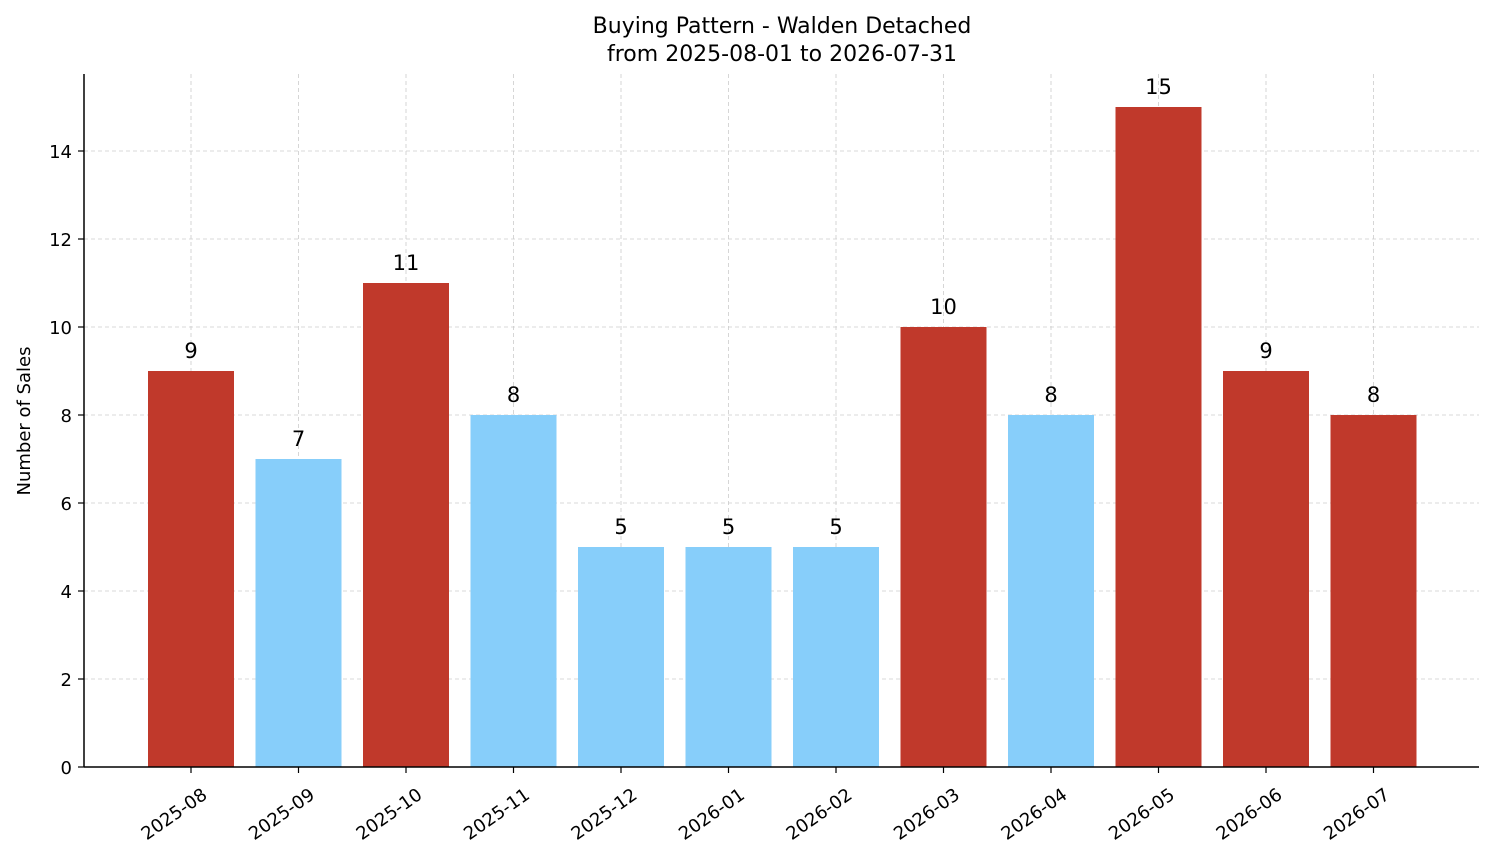  Describe the element at coordinates (1035, 814) in the screenshot. I see `x-tick-label: 2026-04` at that location.